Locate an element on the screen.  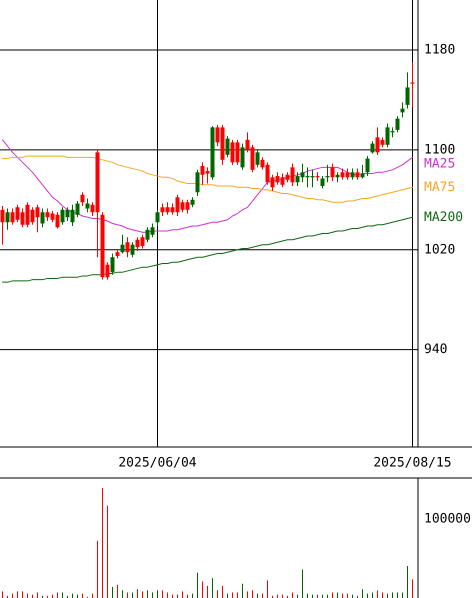
series-label: MA25 is located at coordinates (440, 164).